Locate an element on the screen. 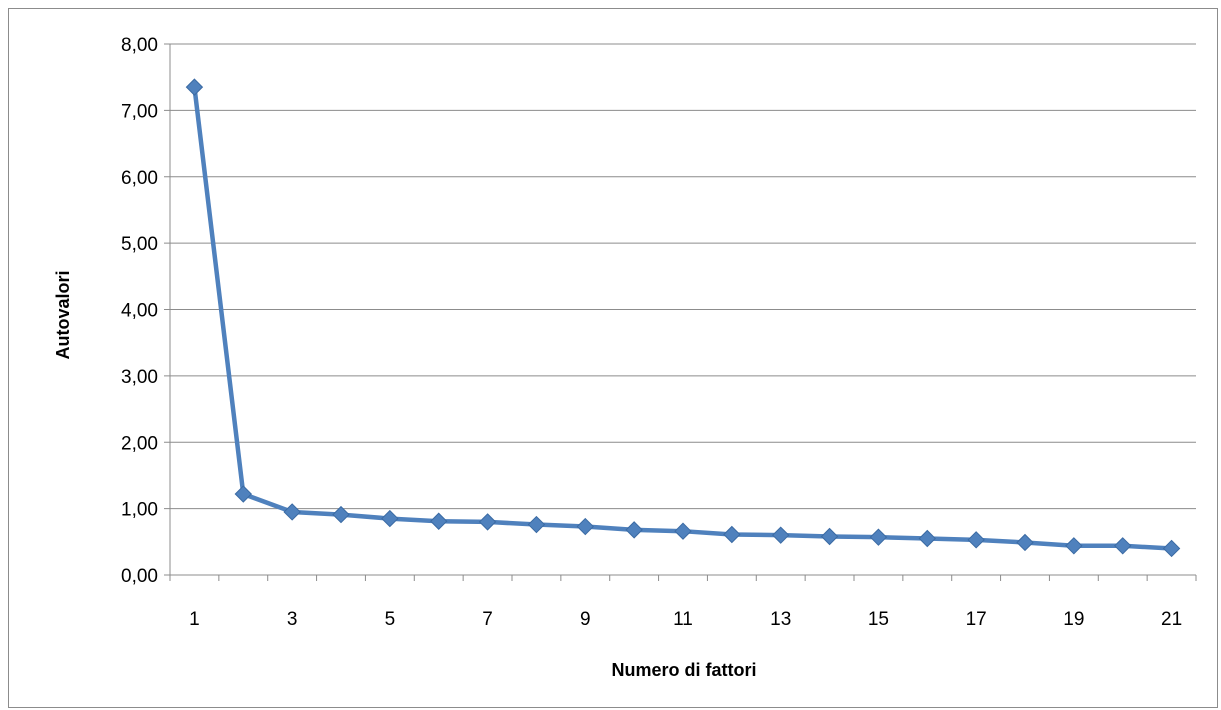 The height and width of the screenshot is (710, 1221). x-tick-label: 17 is located at coordinates (976, 619).